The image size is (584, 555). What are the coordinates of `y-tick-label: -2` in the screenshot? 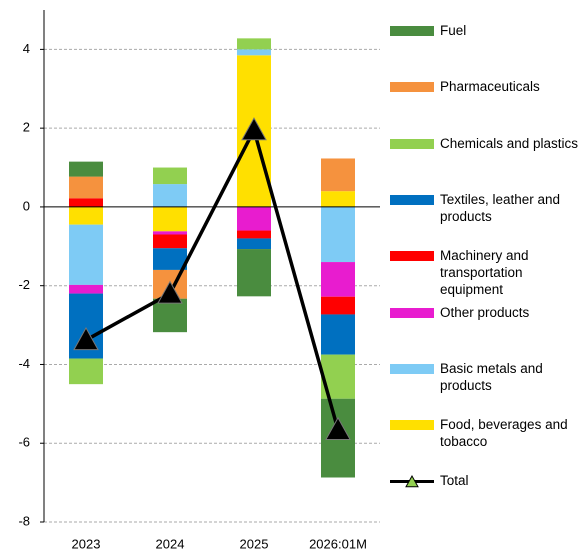 It's located at (24, 284).